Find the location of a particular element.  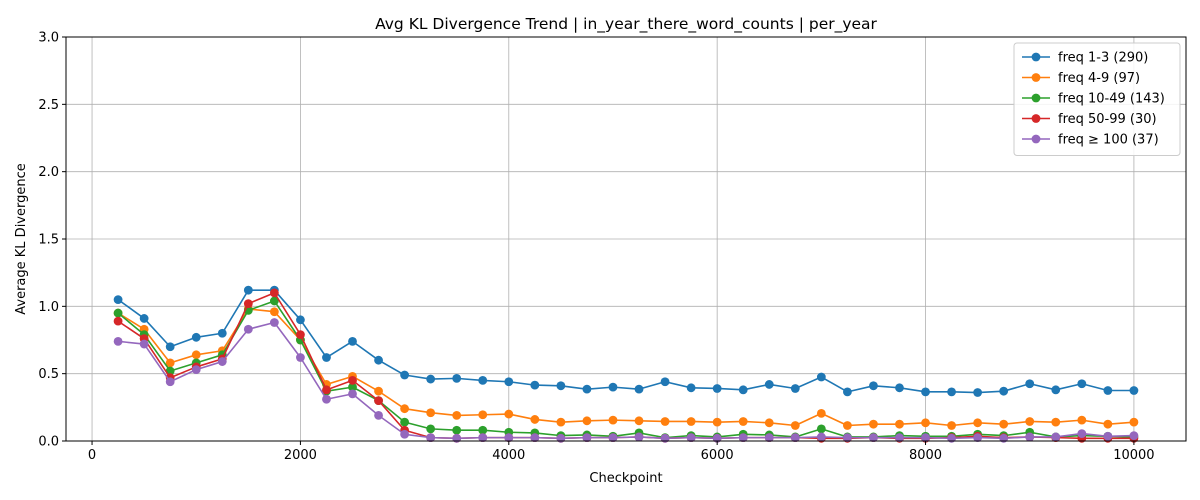

y-tick-label: 1.0 is located at coordinates (48, 307).